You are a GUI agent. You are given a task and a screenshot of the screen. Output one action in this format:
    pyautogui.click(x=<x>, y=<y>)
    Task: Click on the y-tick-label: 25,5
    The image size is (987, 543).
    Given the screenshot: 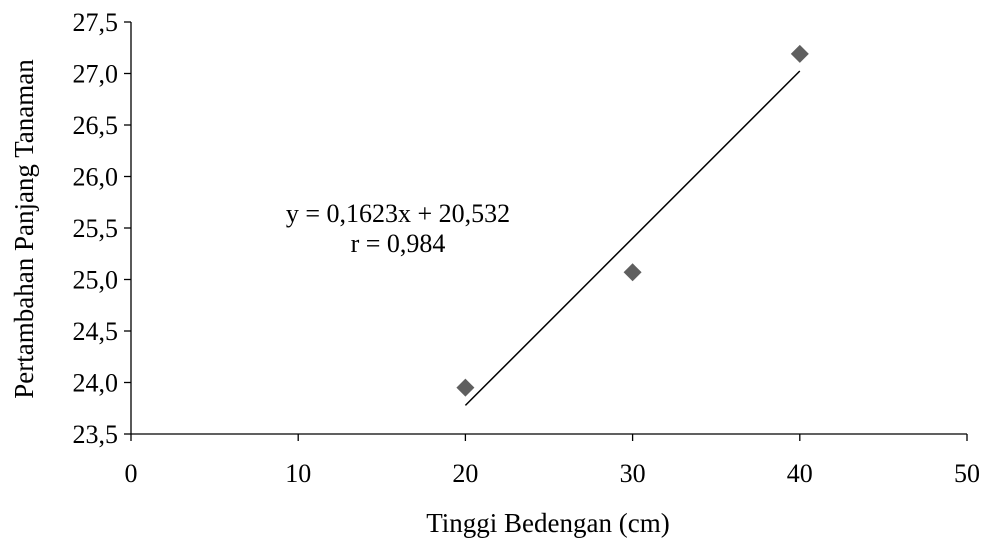 What is the action you would take?
    pyautogui.click(x=96, y=228)
    